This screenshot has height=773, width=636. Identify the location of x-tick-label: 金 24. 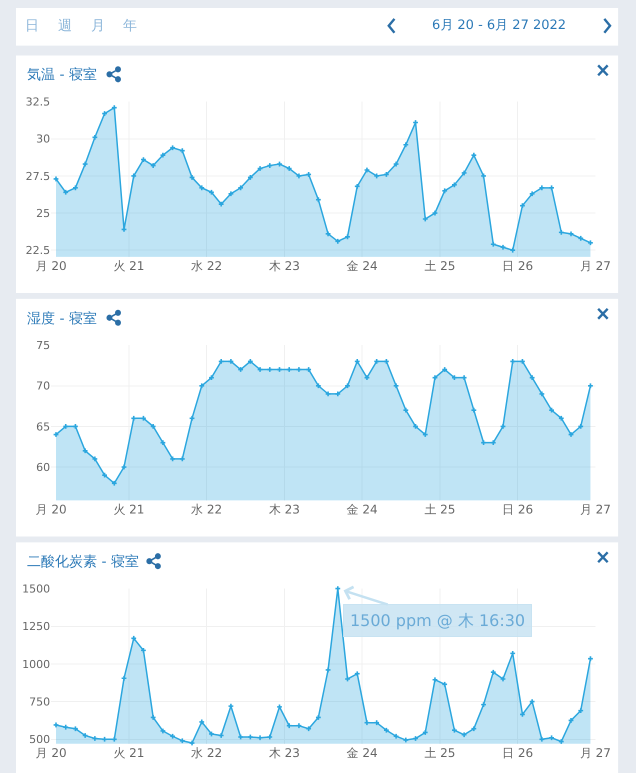
(362, 265).